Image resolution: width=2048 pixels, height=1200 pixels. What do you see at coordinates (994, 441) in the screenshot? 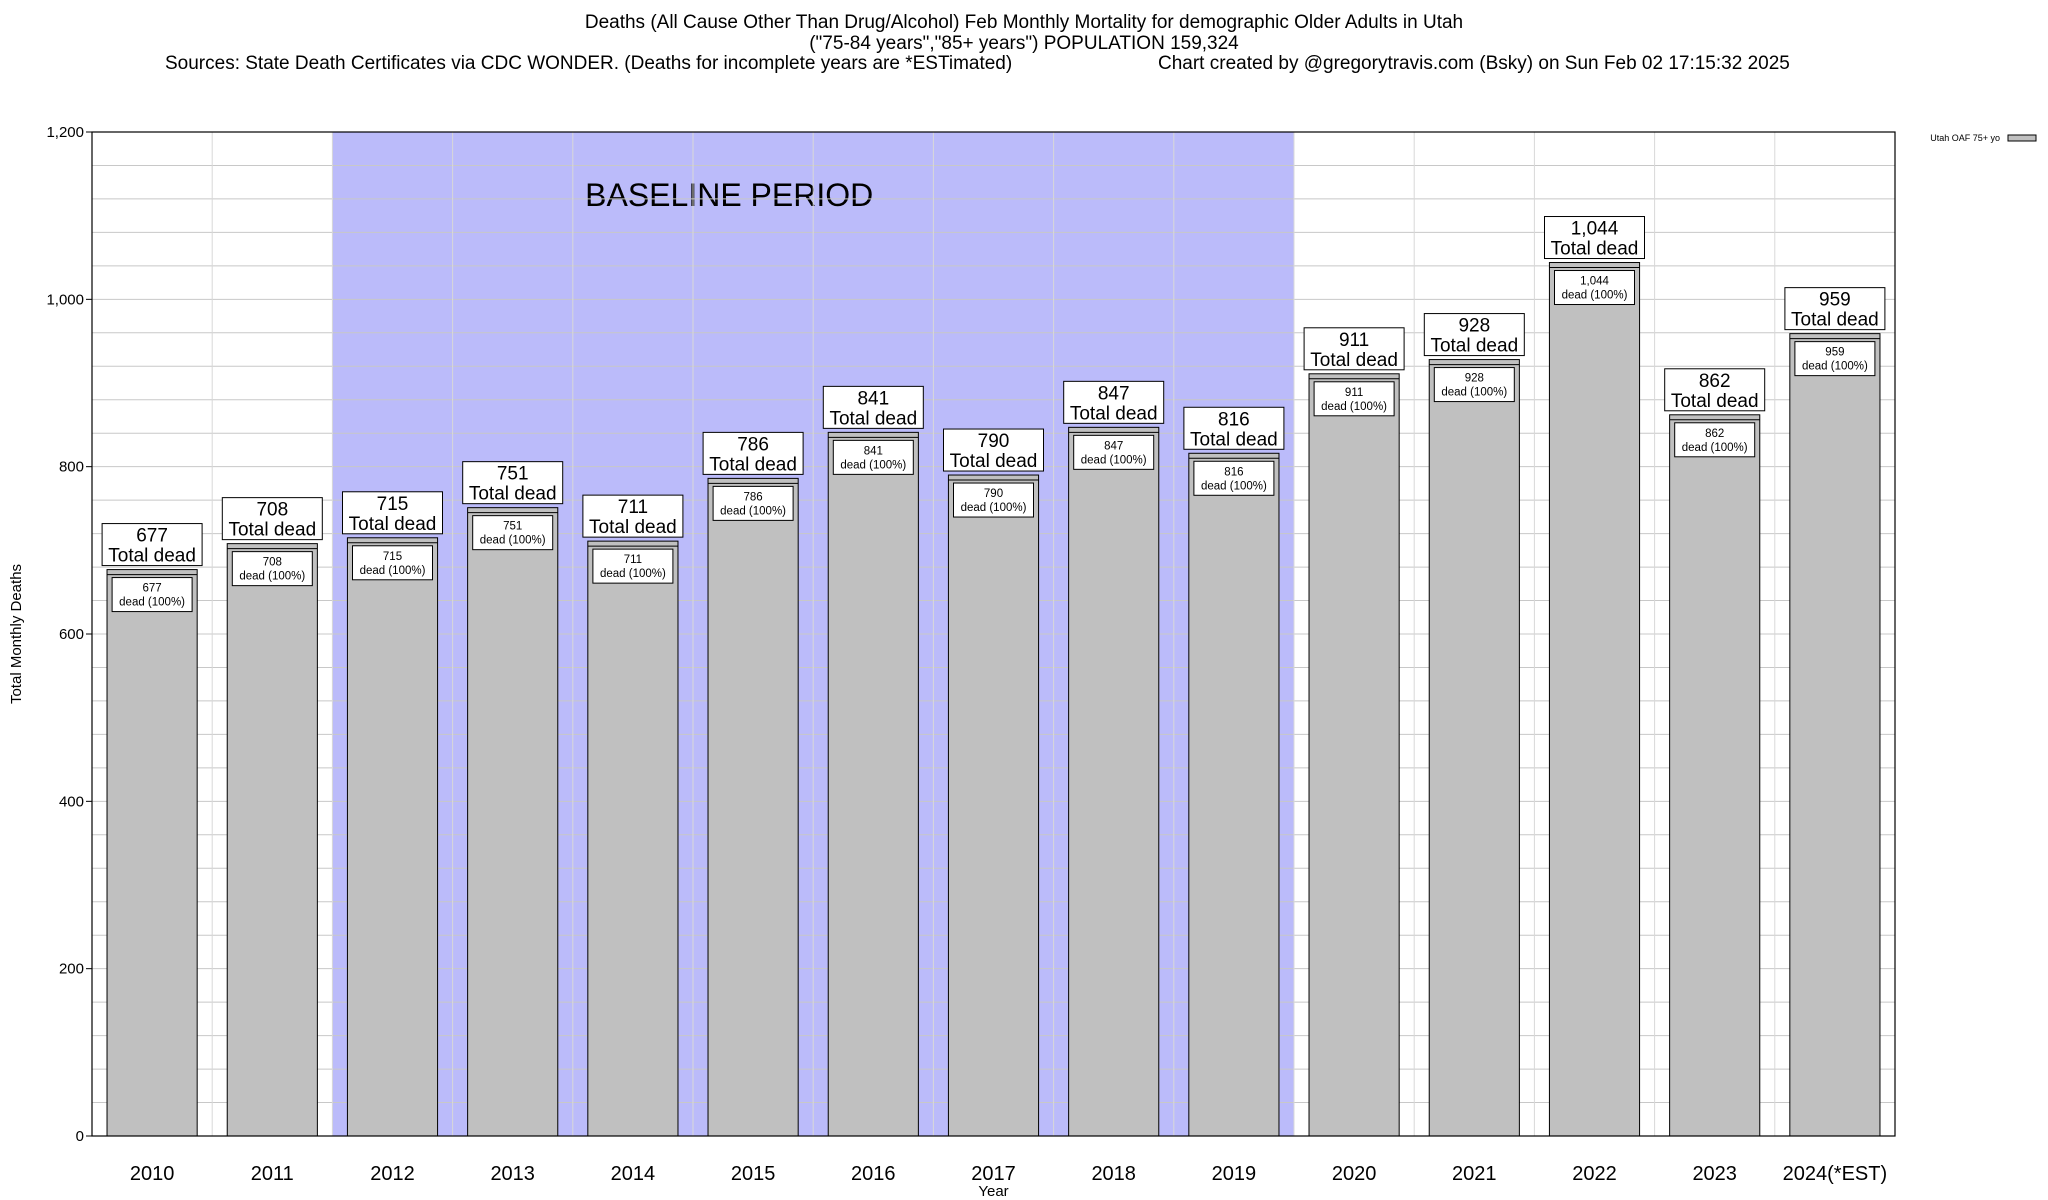
I see `top-value-label: 790` at bounding box center [994, 441].